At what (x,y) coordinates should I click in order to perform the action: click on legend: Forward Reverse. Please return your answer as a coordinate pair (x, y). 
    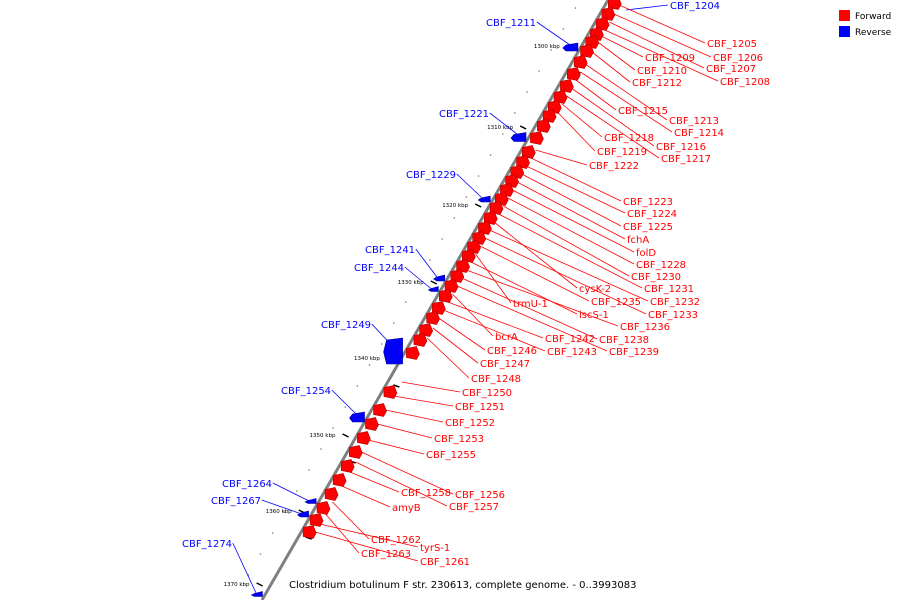
    Looking at the image, I should click on (865, 24).